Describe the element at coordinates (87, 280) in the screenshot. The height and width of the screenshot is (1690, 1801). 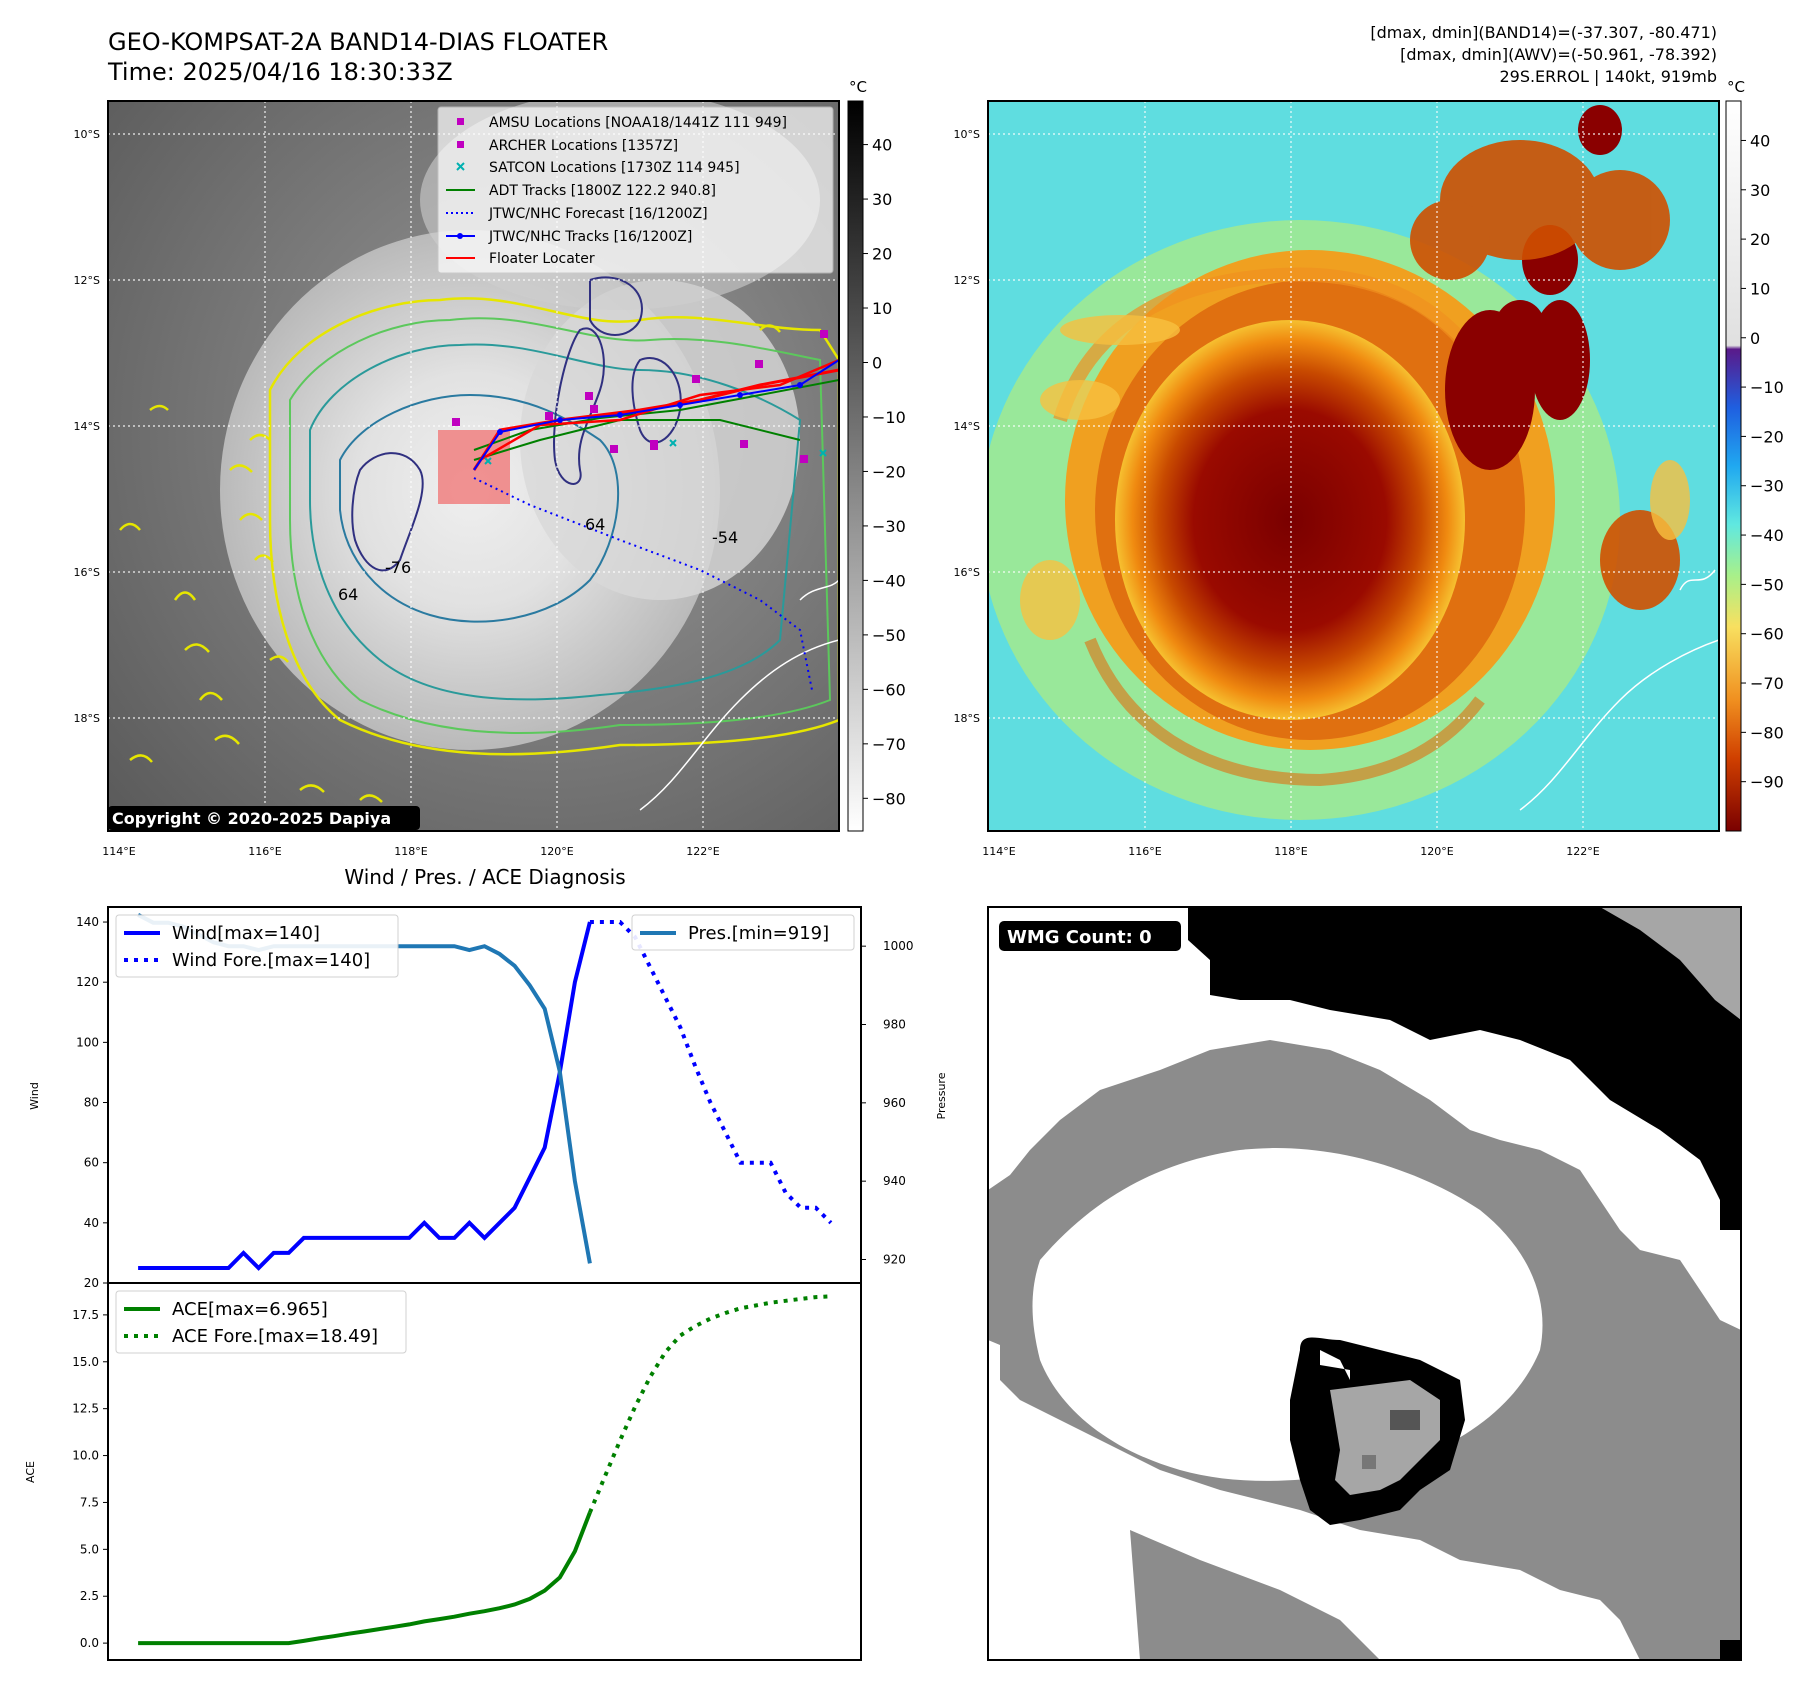
I see `lat-label-12s: 12°S` at that location.